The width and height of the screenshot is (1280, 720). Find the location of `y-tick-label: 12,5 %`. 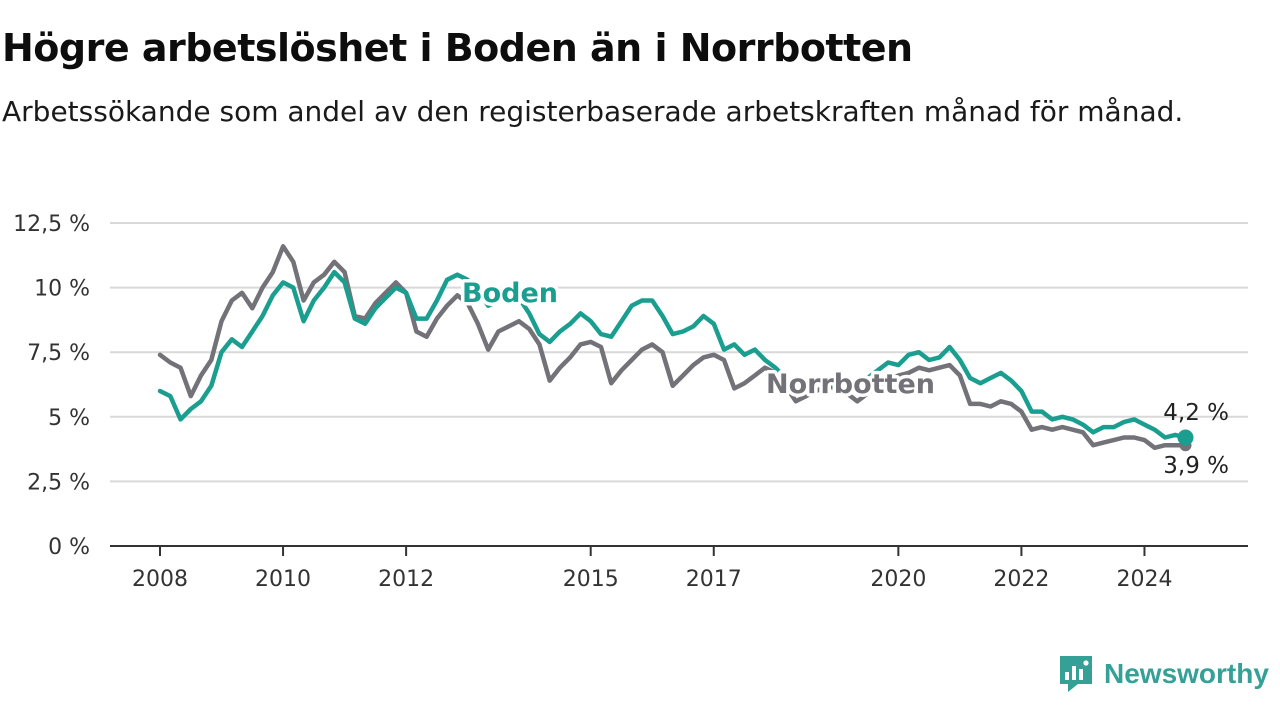

y-tick-label: 12,5 % is located at coordinates (51, 224).